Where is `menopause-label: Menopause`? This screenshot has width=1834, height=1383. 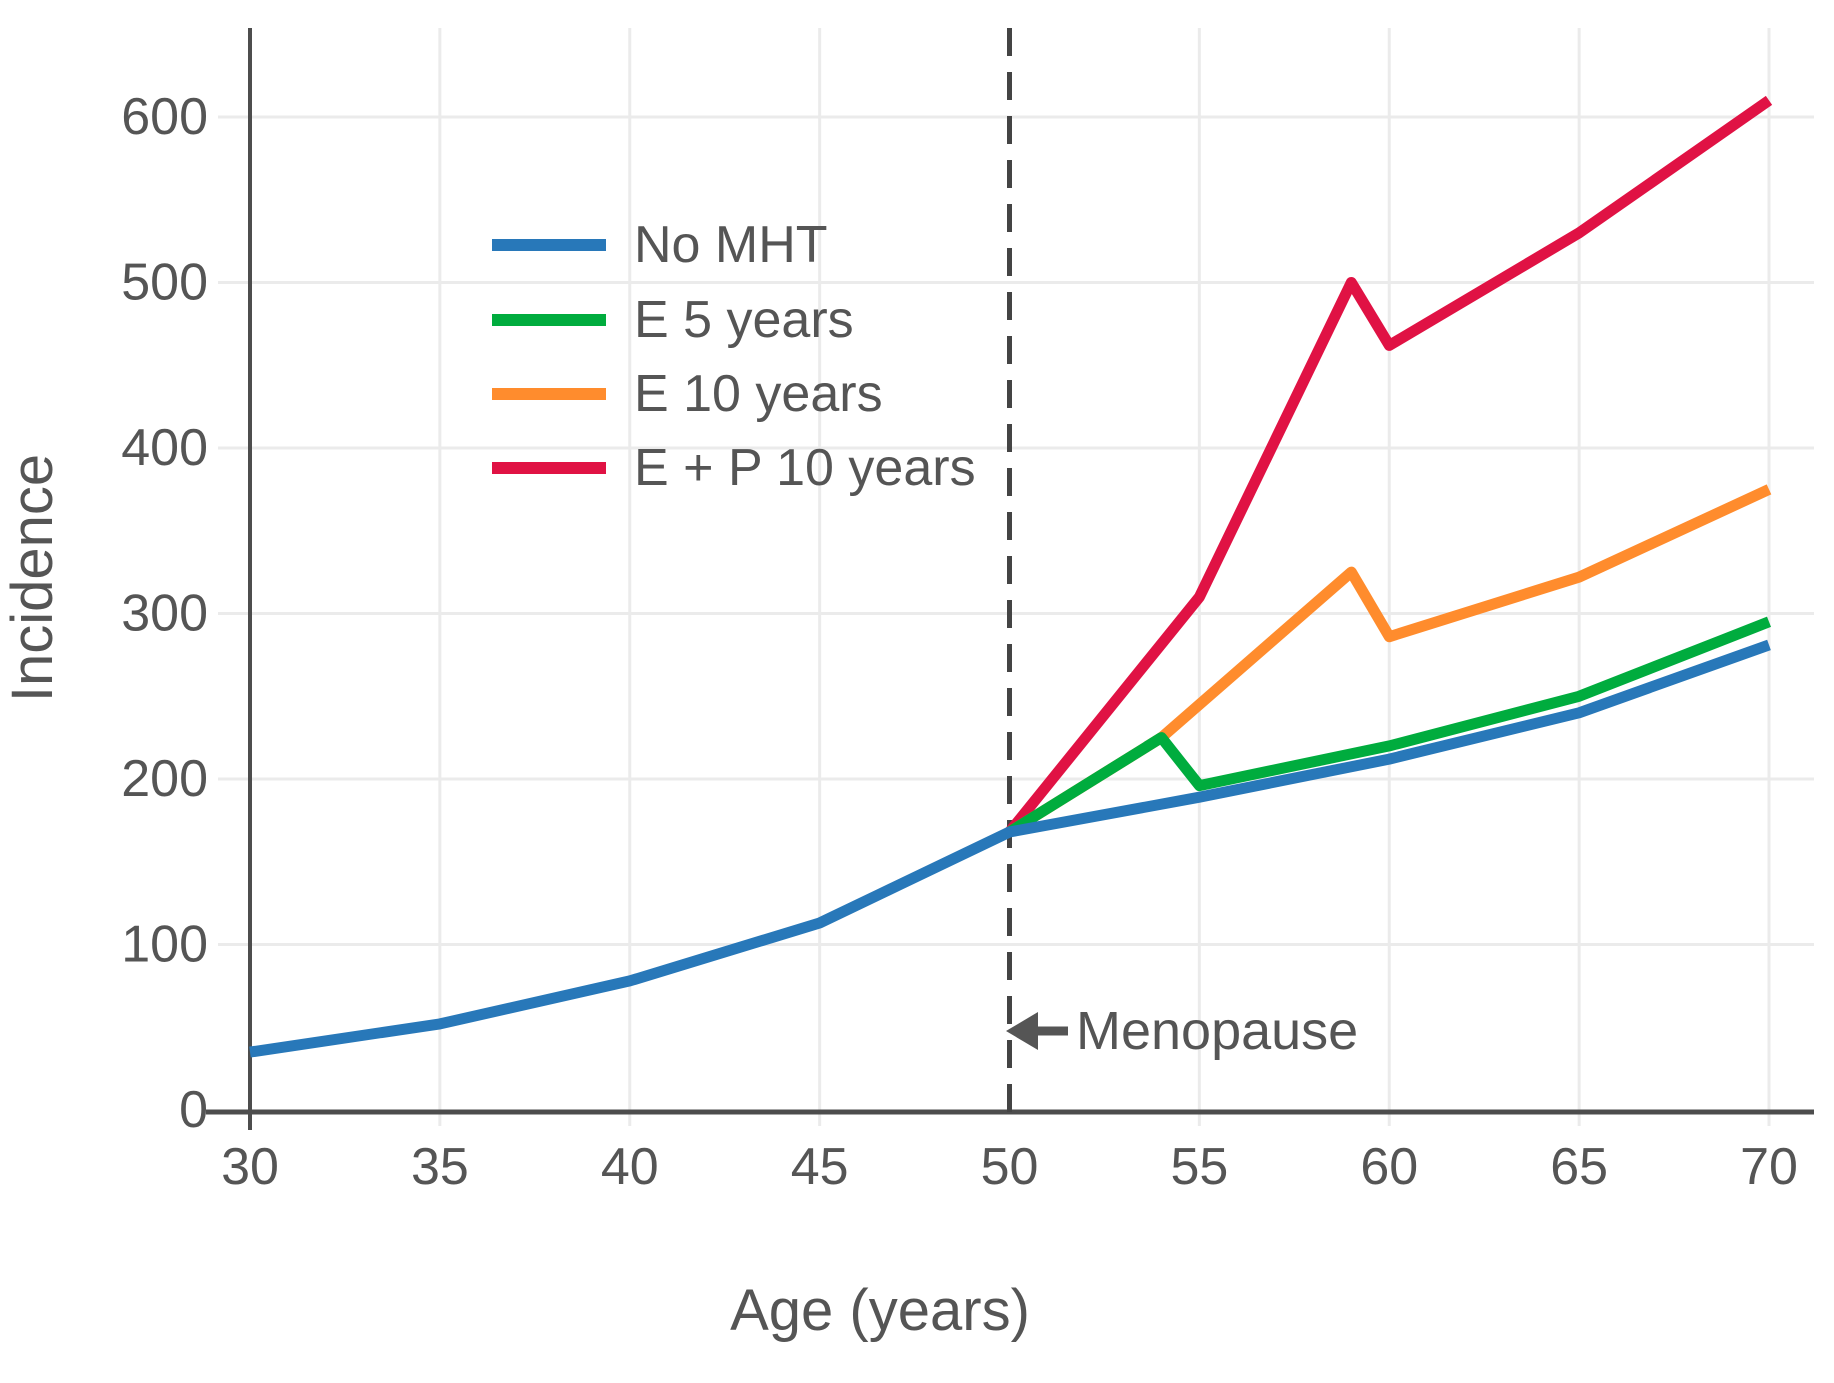
menopause-label: Menopause is located at coordinates (1217, 1031).